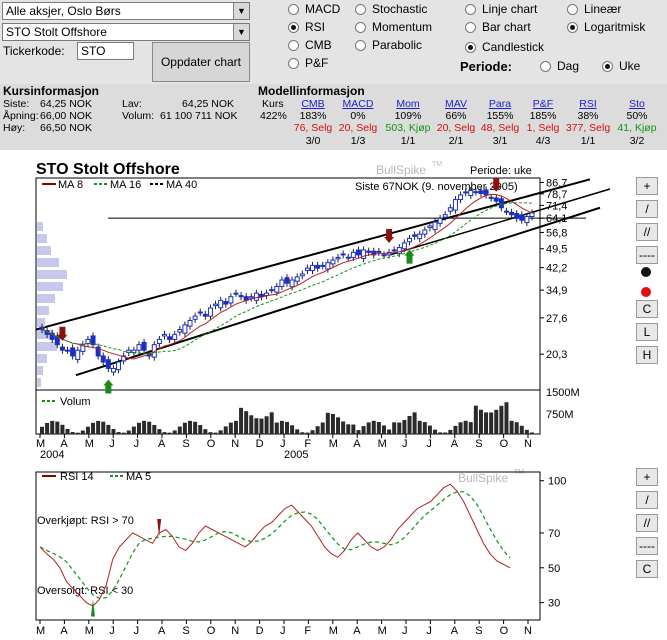 The height and width of the screenshot is (640, 667). What do you see at coordinates (559, 66) in the screenshot?
I see `radio-day: Dag` at bounding box center [559, 66].